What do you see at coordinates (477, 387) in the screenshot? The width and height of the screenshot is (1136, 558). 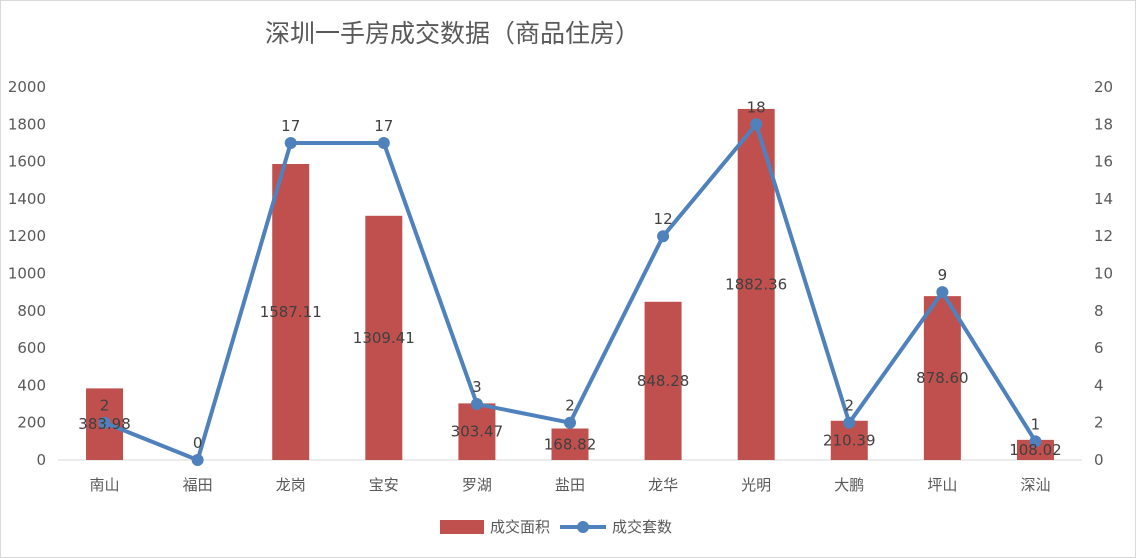 I see `line-data-label: 3` at bounding box center [477, 387].